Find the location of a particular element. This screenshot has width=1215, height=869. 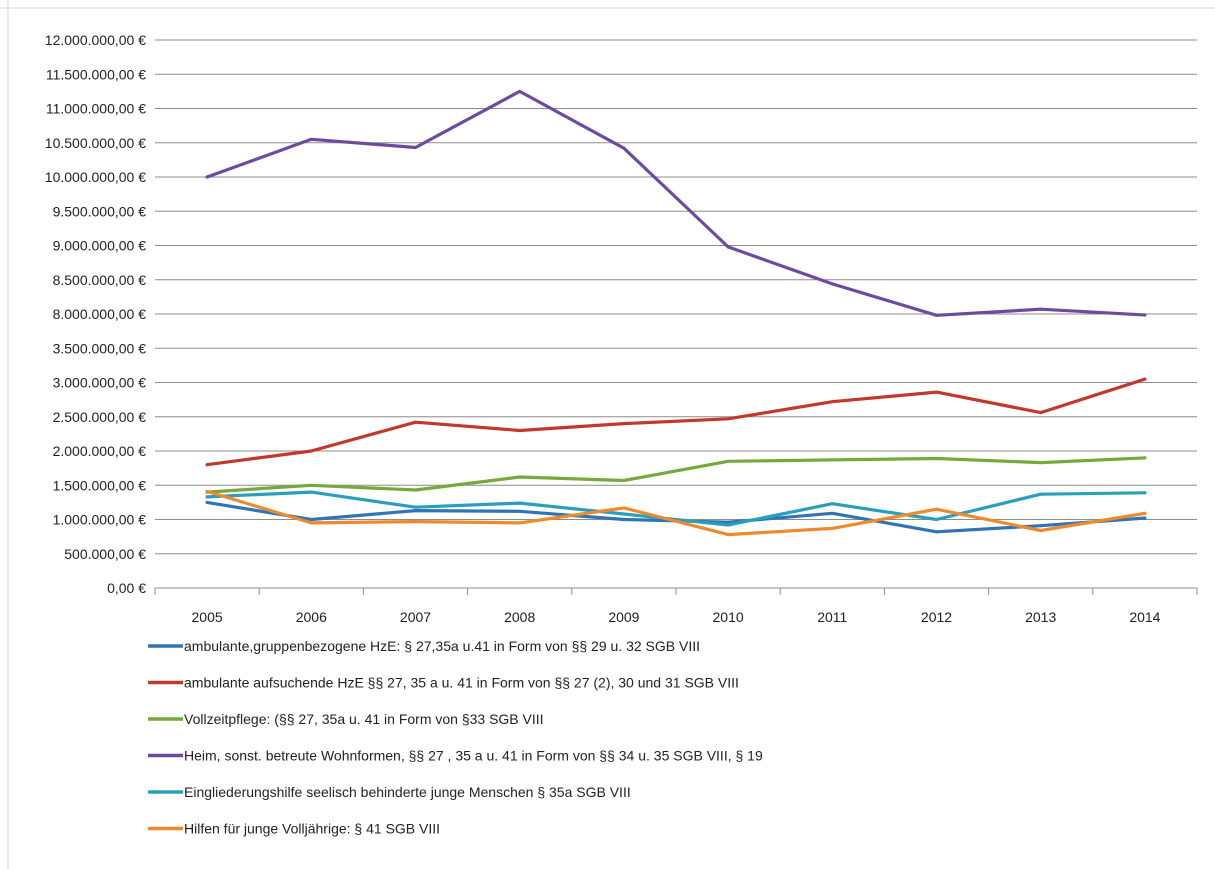

x-tick-label: 2014 is located at coordinates (1144, 617).